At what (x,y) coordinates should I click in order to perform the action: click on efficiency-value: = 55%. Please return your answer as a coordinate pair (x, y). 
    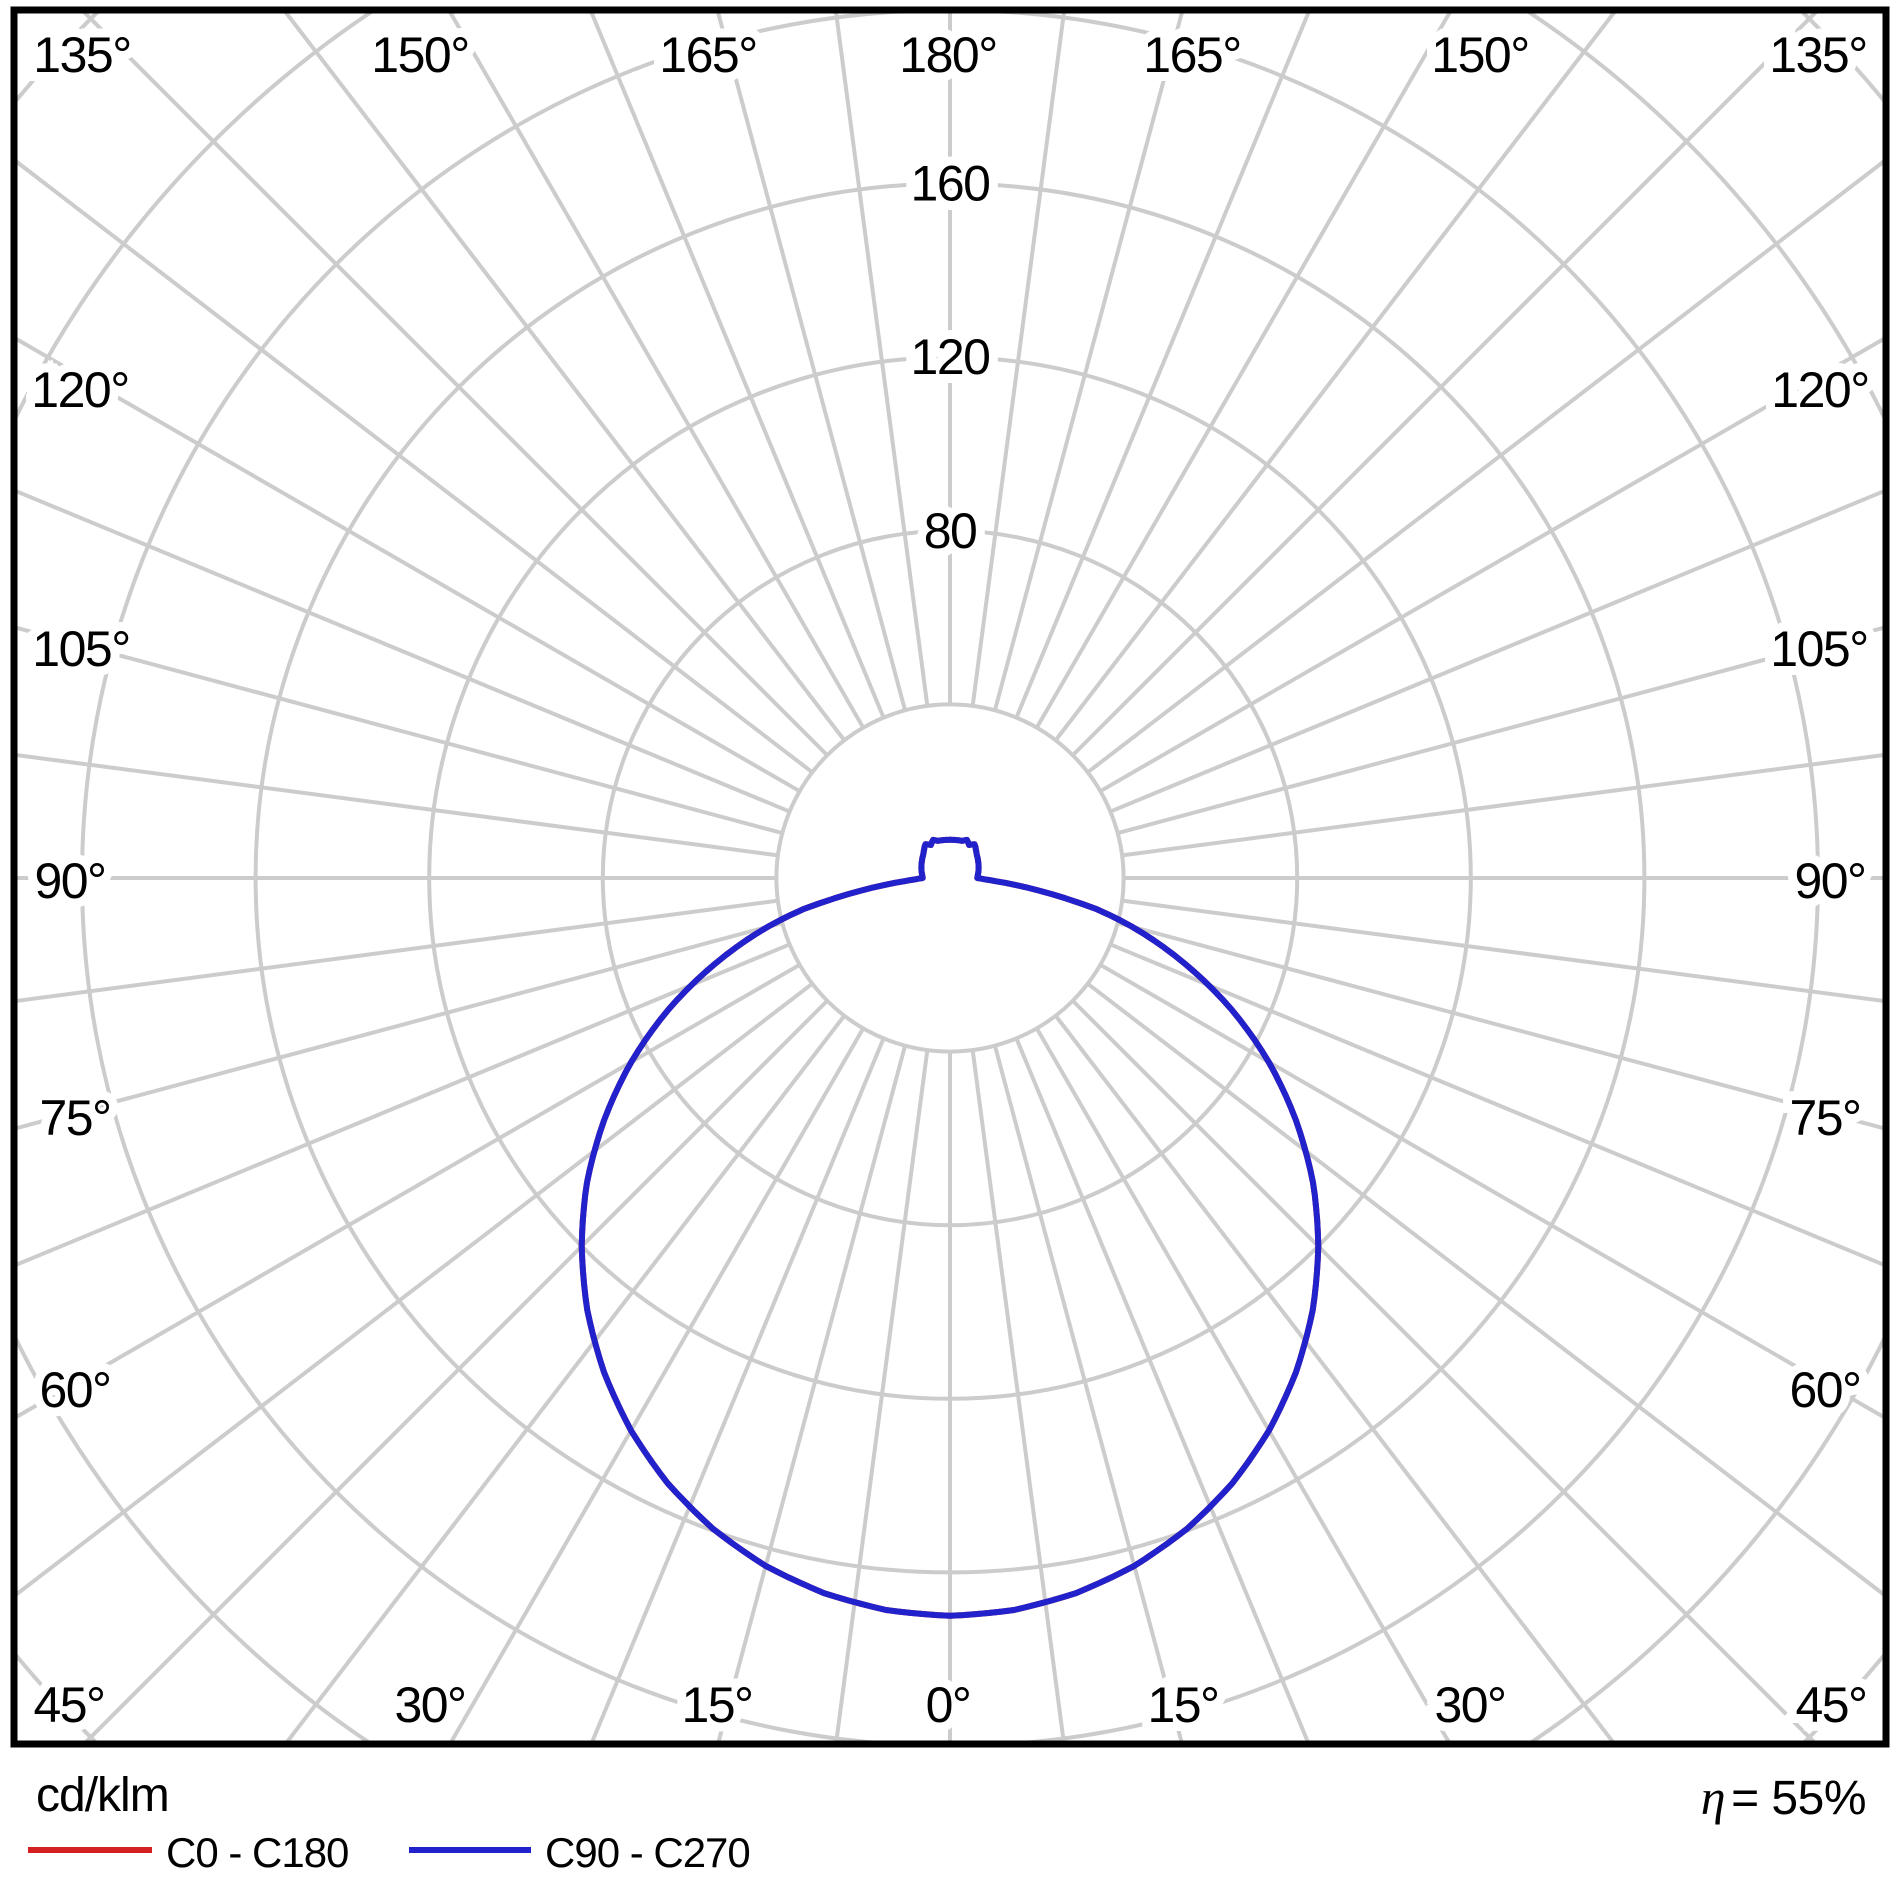
    Looking at the image, I should click on (1798, 1798).